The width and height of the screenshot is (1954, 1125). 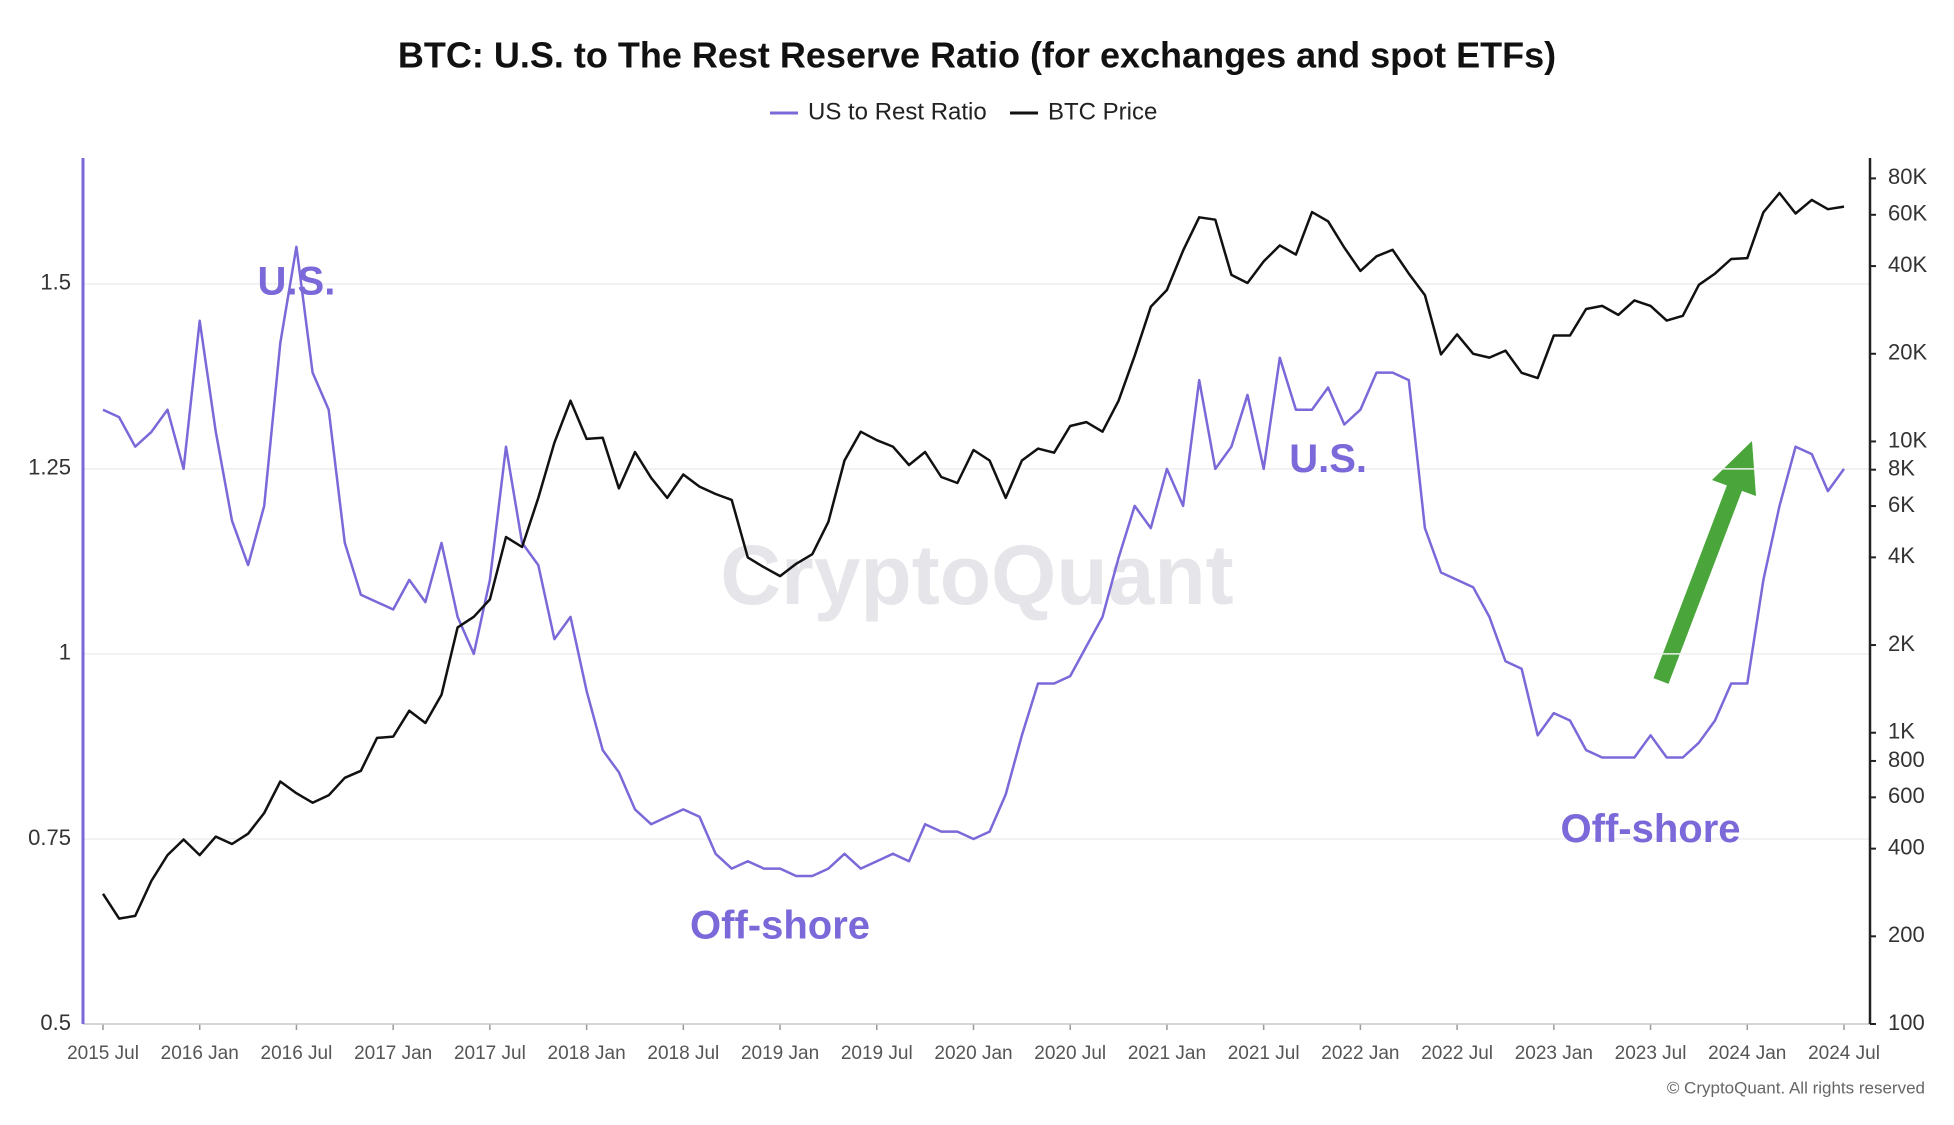 What do you see at coordinates (297, 1053) in the screenshot?
I see `x-tick-label: 2016 Jul` at bounding box center [297, 1053].